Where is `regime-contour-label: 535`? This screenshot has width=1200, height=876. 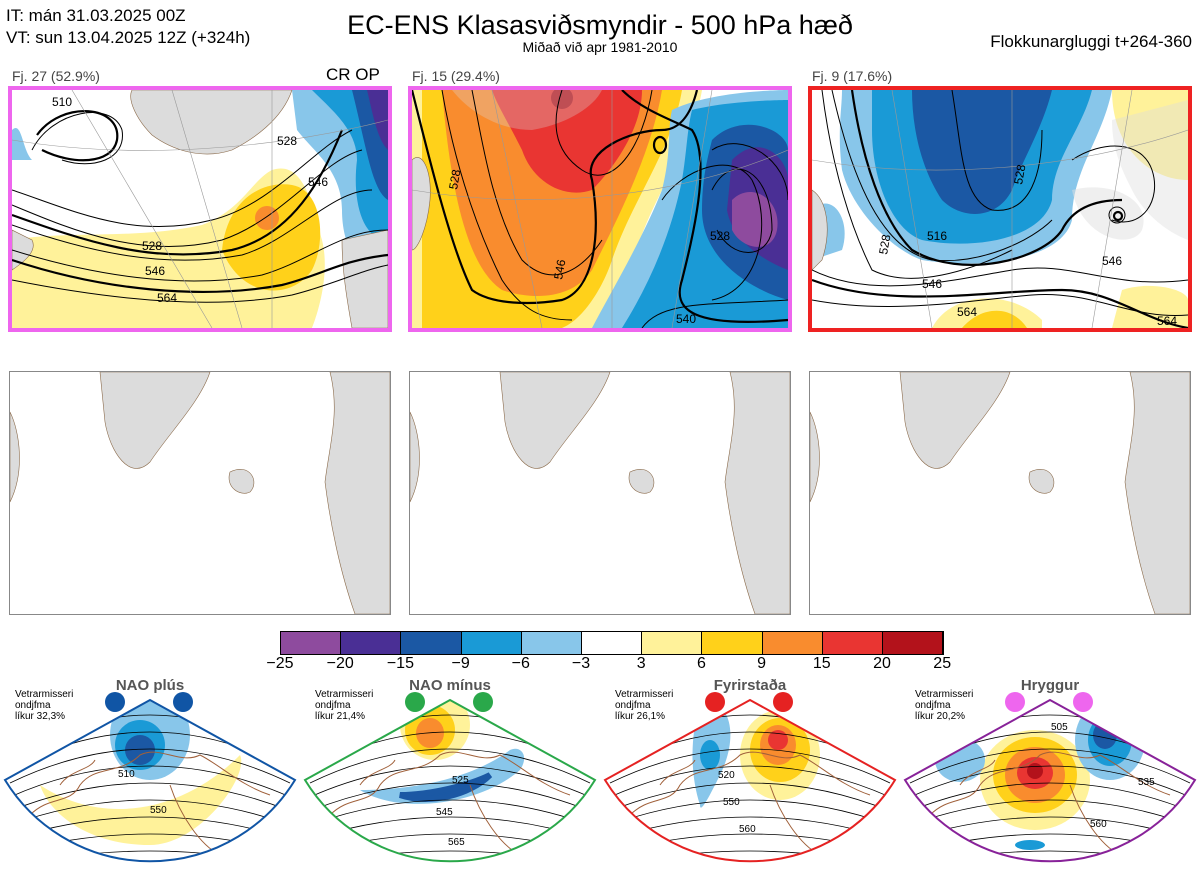
regime-contour-label: 535 is located at coordinates (1146, 782).